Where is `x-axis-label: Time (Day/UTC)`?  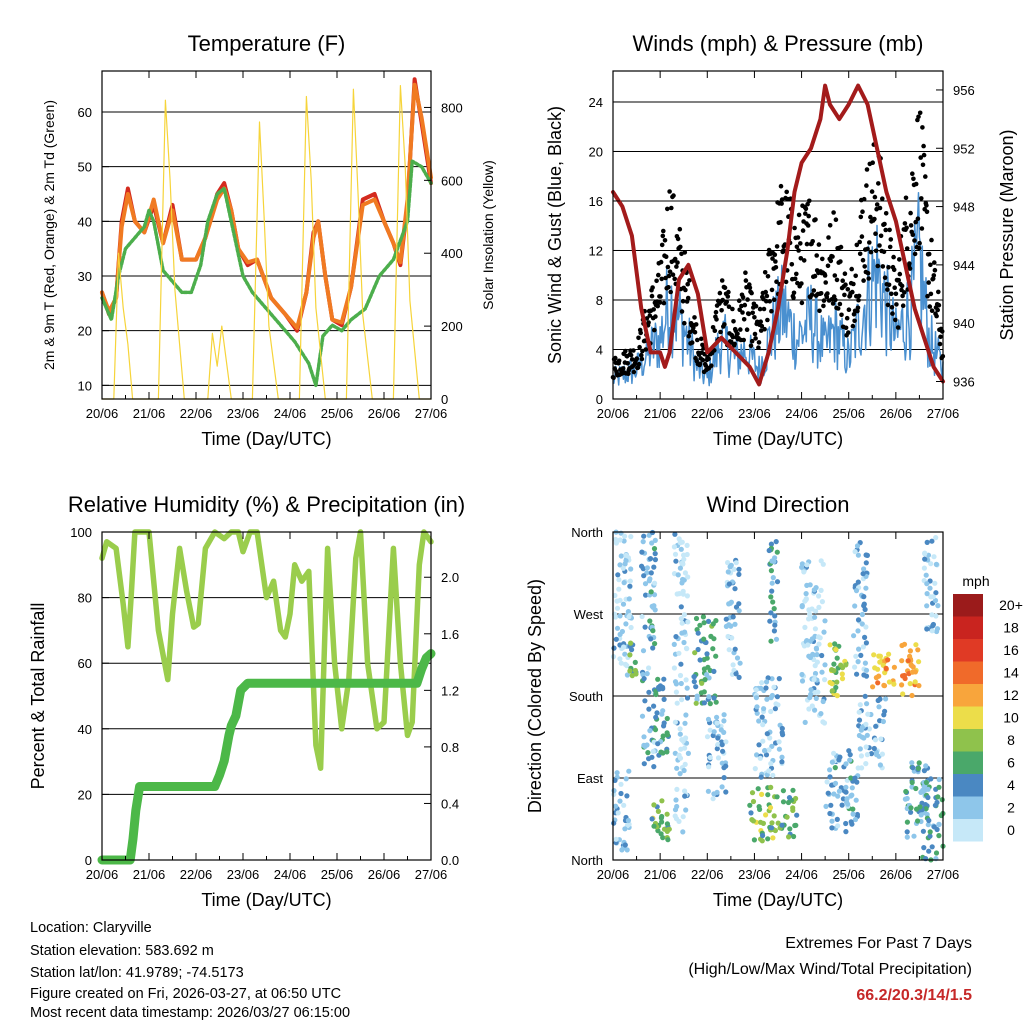
x-axis-label: Time (Day/UTC) is located at coordinates (266, 439).